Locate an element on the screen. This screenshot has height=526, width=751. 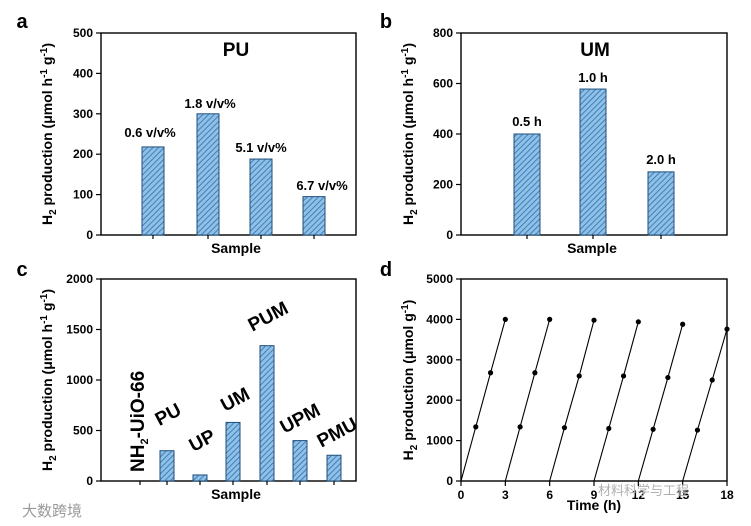
watermark-right: 材料科学与工程 is located at coordinates (643, 490).